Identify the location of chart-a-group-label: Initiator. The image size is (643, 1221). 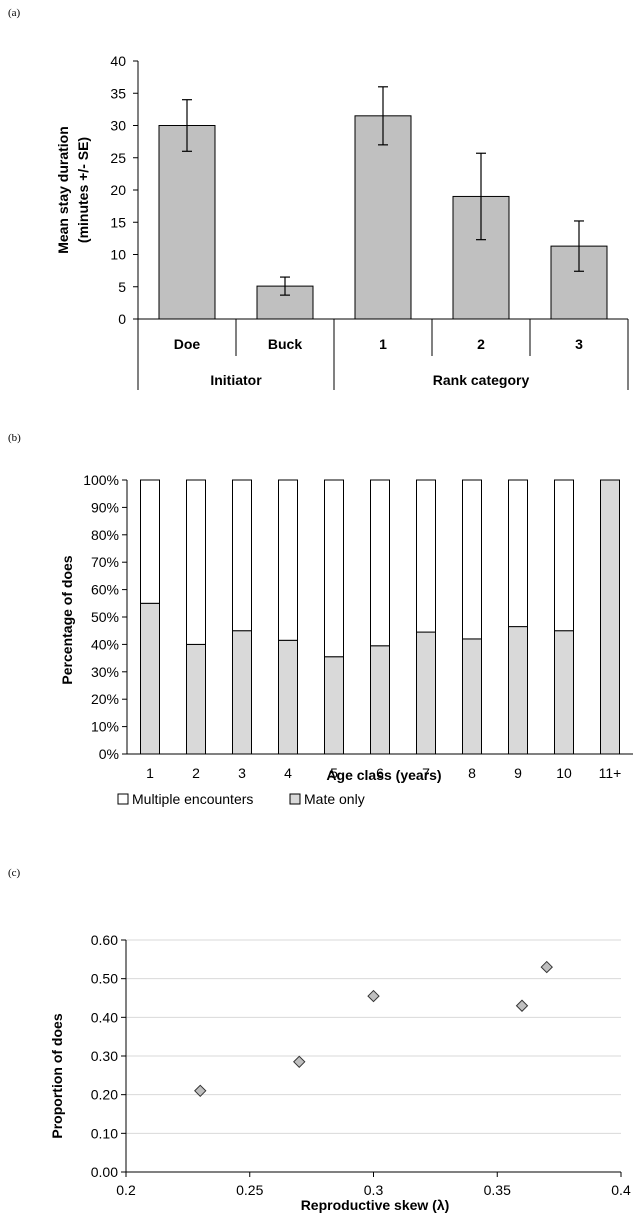
(236, 380).